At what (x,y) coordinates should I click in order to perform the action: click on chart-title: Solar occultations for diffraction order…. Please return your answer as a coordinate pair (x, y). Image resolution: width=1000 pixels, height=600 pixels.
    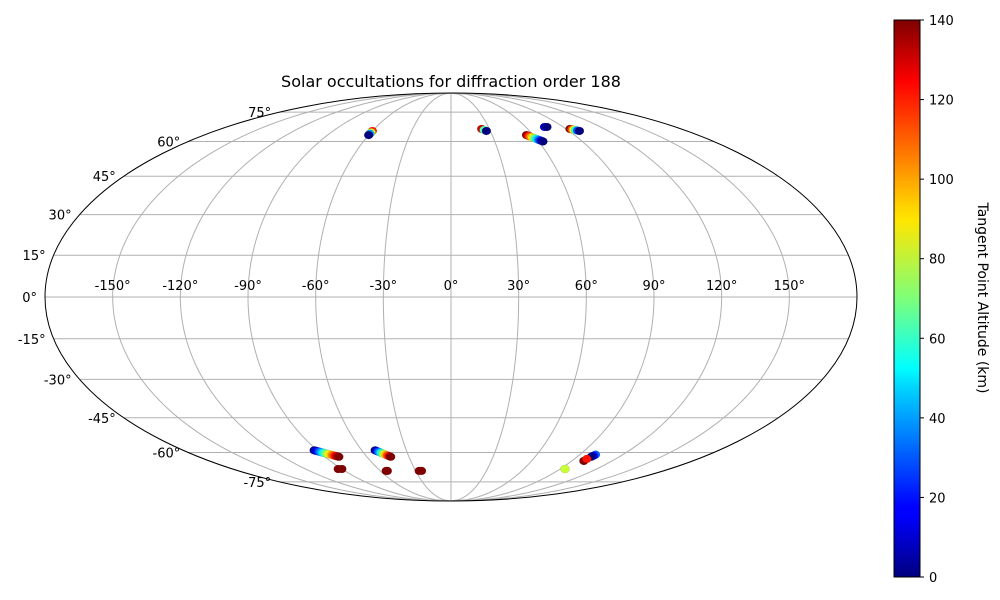
    Looking at the image, I should click on (451, 81).